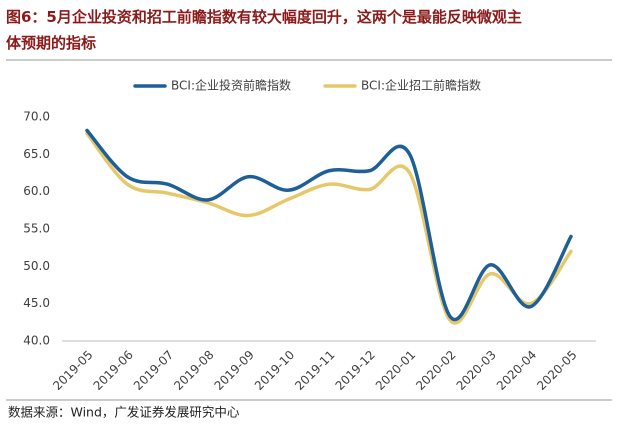 The image size is (618, 429). What do you see at coordinates (72, 370) in the screenshot?
I see `x-tick-label: 2019-05` at bounding box center [72, 370].